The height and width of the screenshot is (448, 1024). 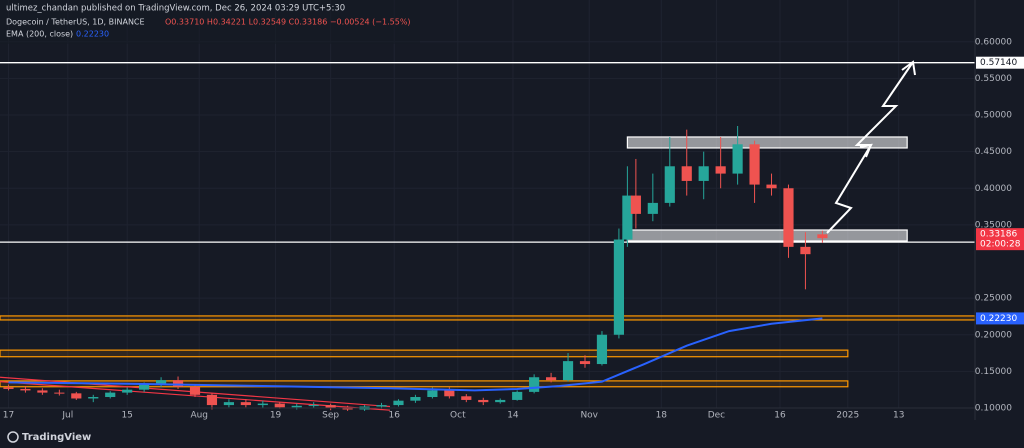 I want to click on ema-legend: EMA (200, close), so click(x=39, y=34).